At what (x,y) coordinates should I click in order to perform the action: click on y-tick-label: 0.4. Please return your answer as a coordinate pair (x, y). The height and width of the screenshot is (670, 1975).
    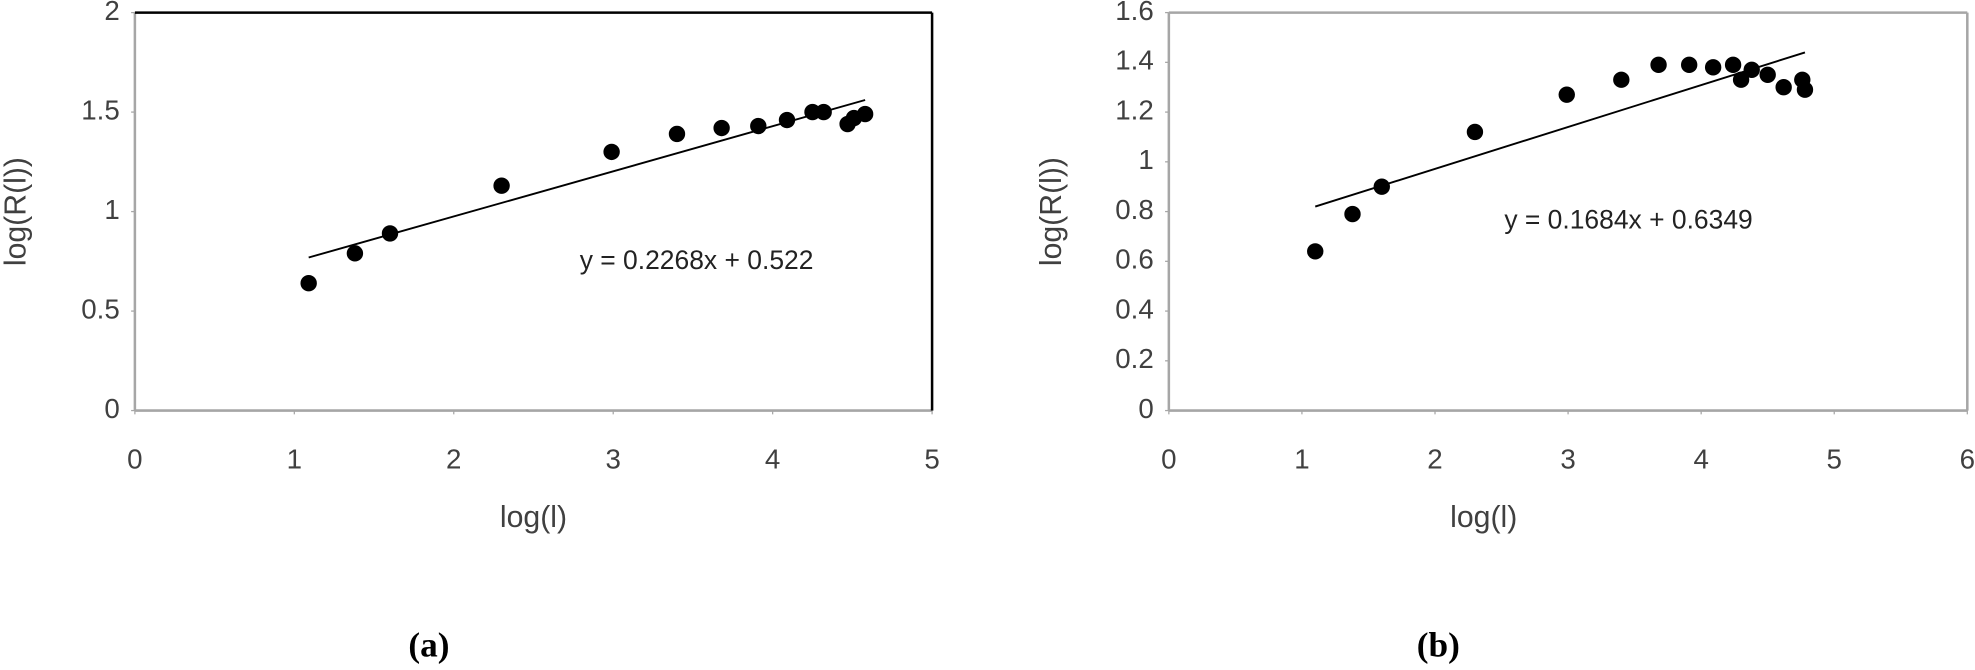
    Looking at the image, I should click on (1134, 308).